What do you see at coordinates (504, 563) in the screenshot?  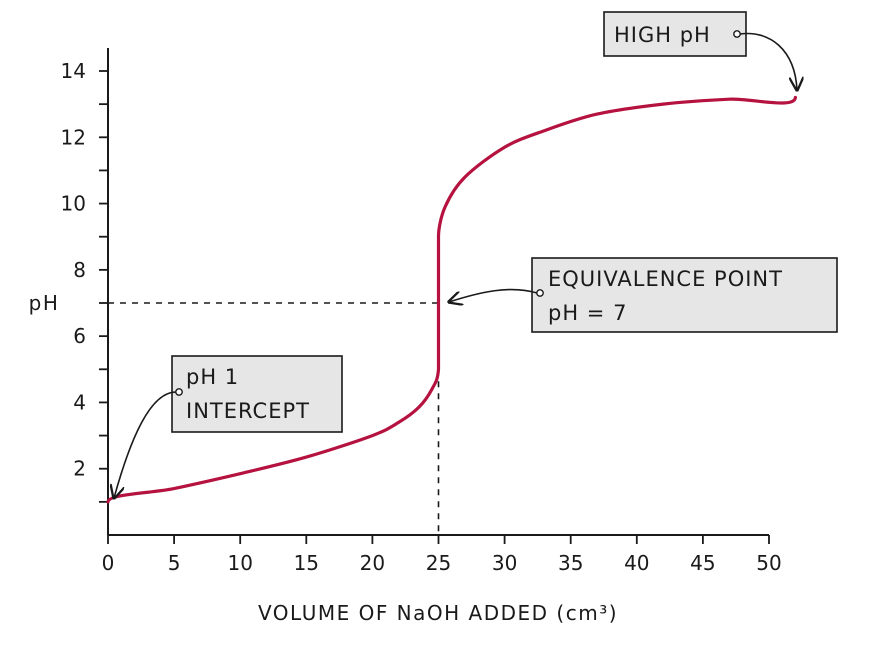 I see `x-tick-label: 30` at bounding box center [504, 563].